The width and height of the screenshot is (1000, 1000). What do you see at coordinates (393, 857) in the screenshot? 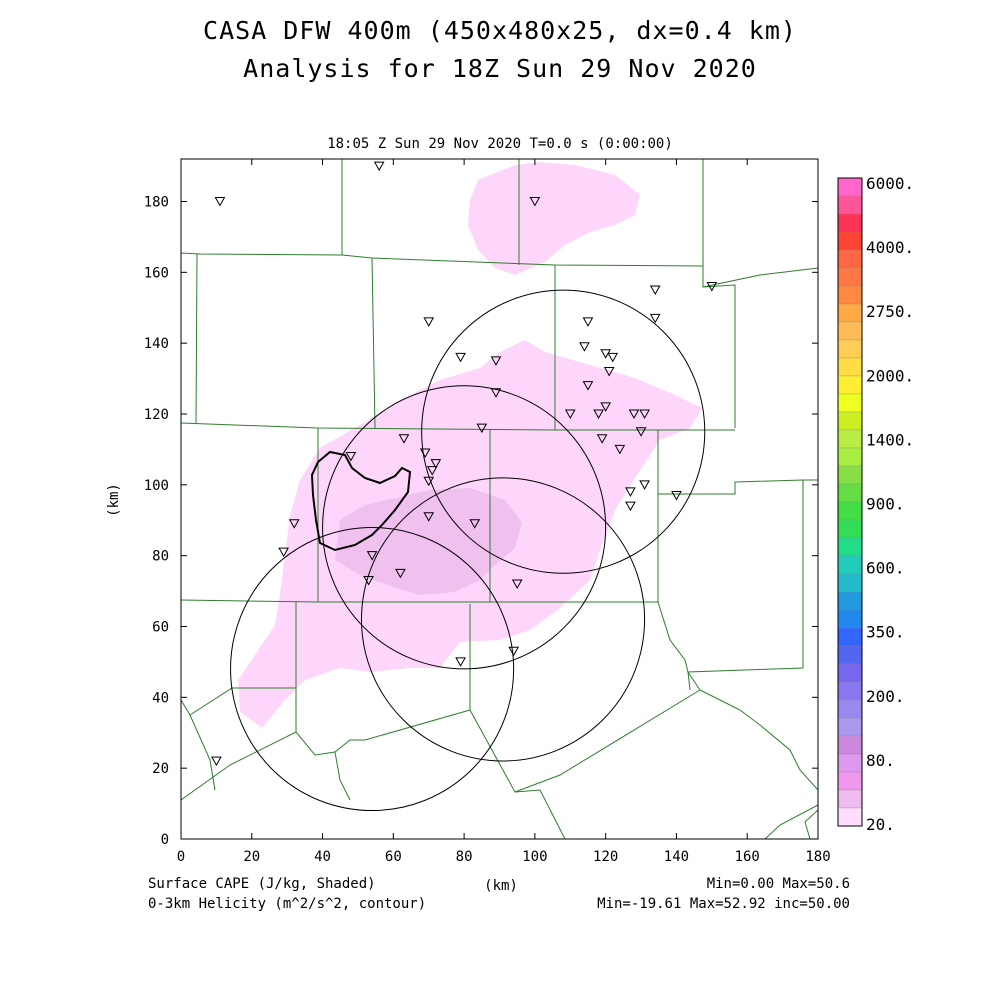
I see `x-tick-label: 60` at bounding box center [393, 857].